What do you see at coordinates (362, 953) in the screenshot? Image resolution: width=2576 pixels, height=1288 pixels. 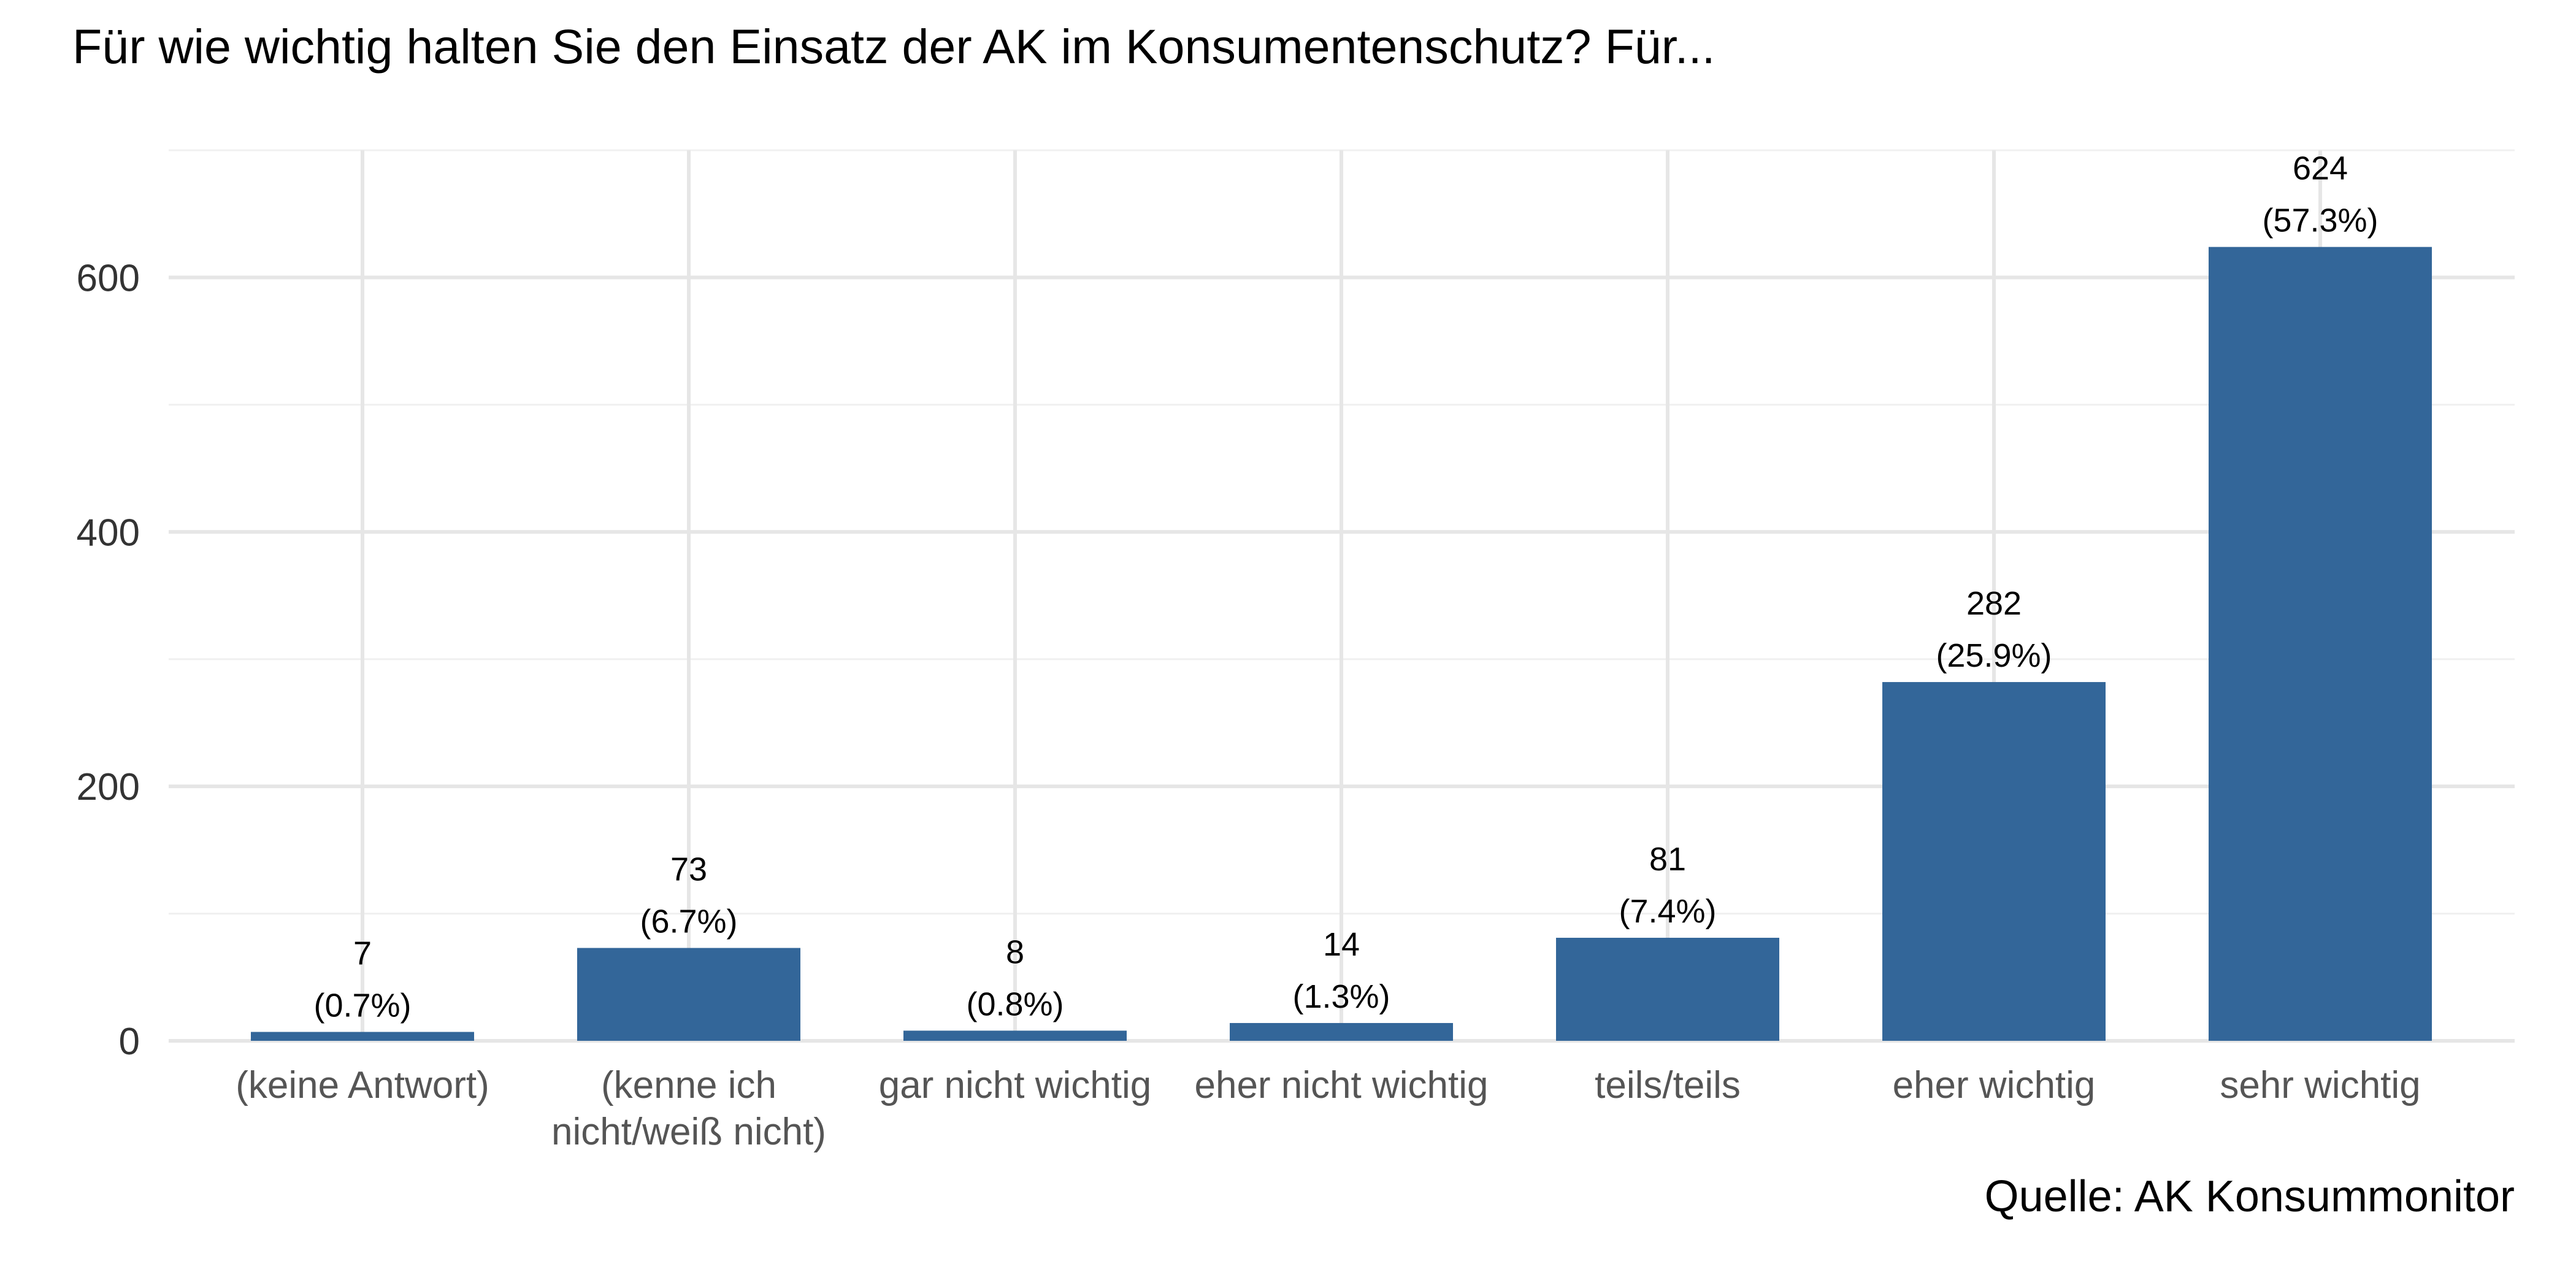 I see `data-label-count: 7` at bounding box center [362, 953].